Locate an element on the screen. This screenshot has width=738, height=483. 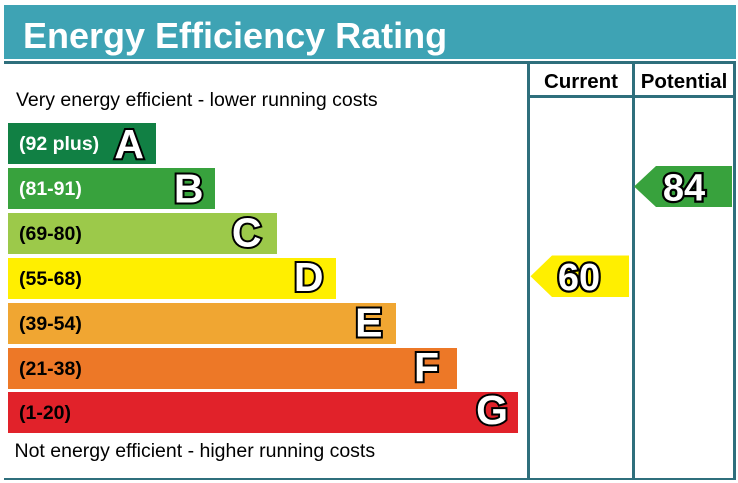
svg-text: D is located at coordinates (309, 277).